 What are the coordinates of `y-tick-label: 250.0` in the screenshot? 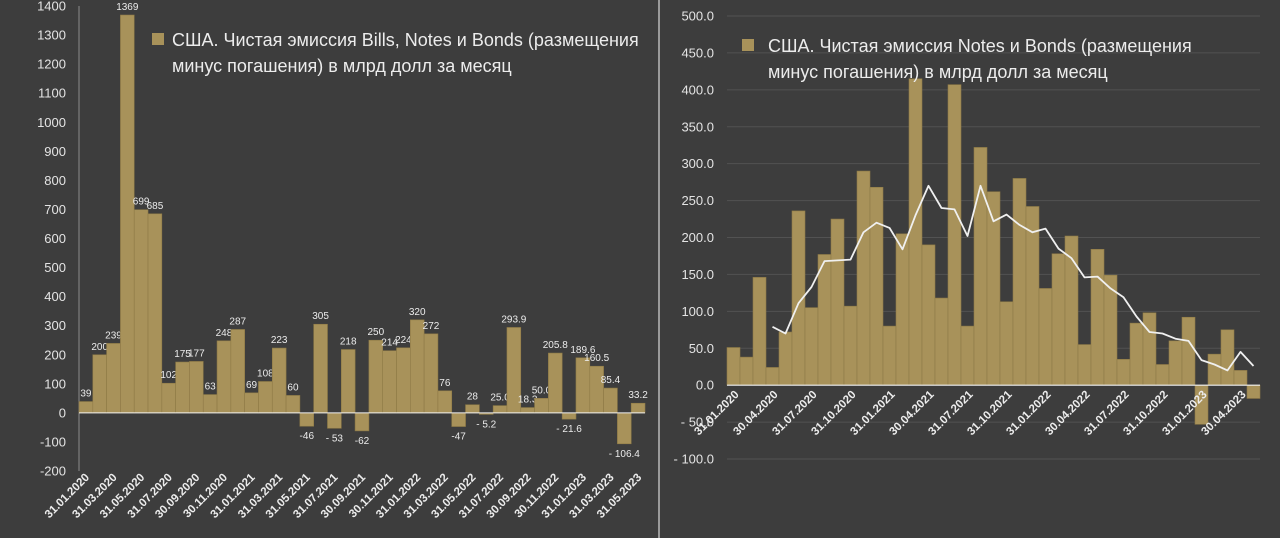 It's located at (697, 200).